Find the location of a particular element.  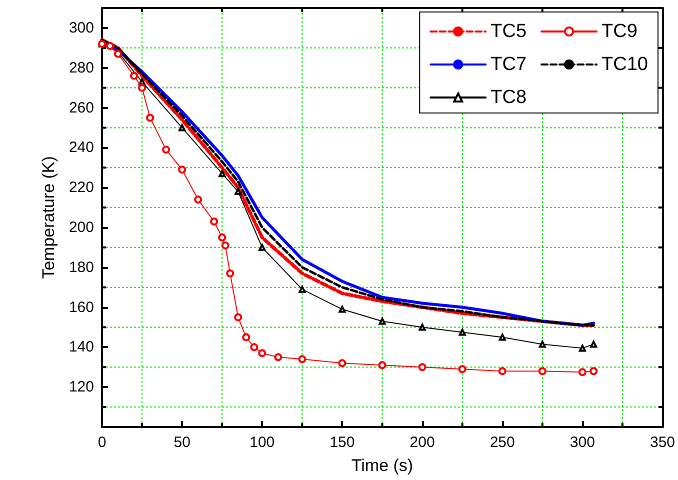

x-tick-label: 250 is located at coordinates (502, 442).